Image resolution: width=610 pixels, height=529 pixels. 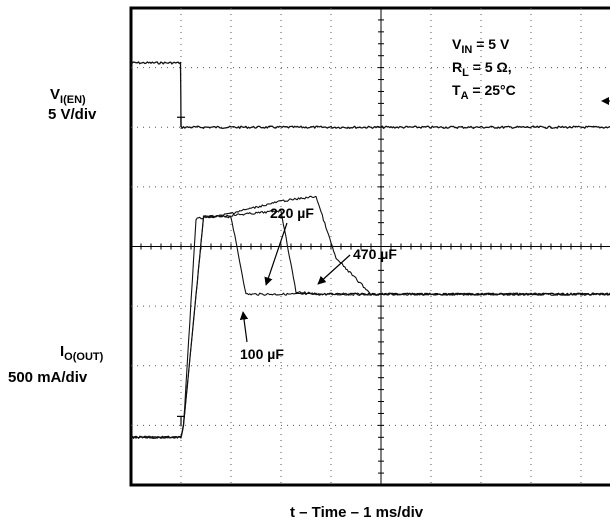 What do you see at coordinates (357, 512) in the screenshot?
I see `x-axis-label: t – Time – 1 ms/div` at bounding box center [357, 512].